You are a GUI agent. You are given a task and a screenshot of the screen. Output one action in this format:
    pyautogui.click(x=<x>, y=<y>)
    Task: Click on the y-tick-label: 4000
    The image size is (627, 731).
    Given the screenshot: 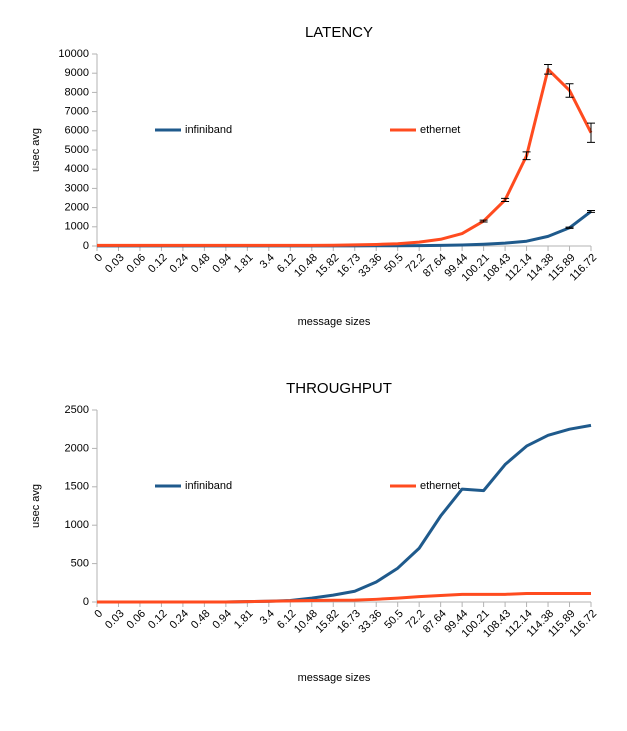 What is the action you would take?
    pyautogui.click(x=77, y=169)
    